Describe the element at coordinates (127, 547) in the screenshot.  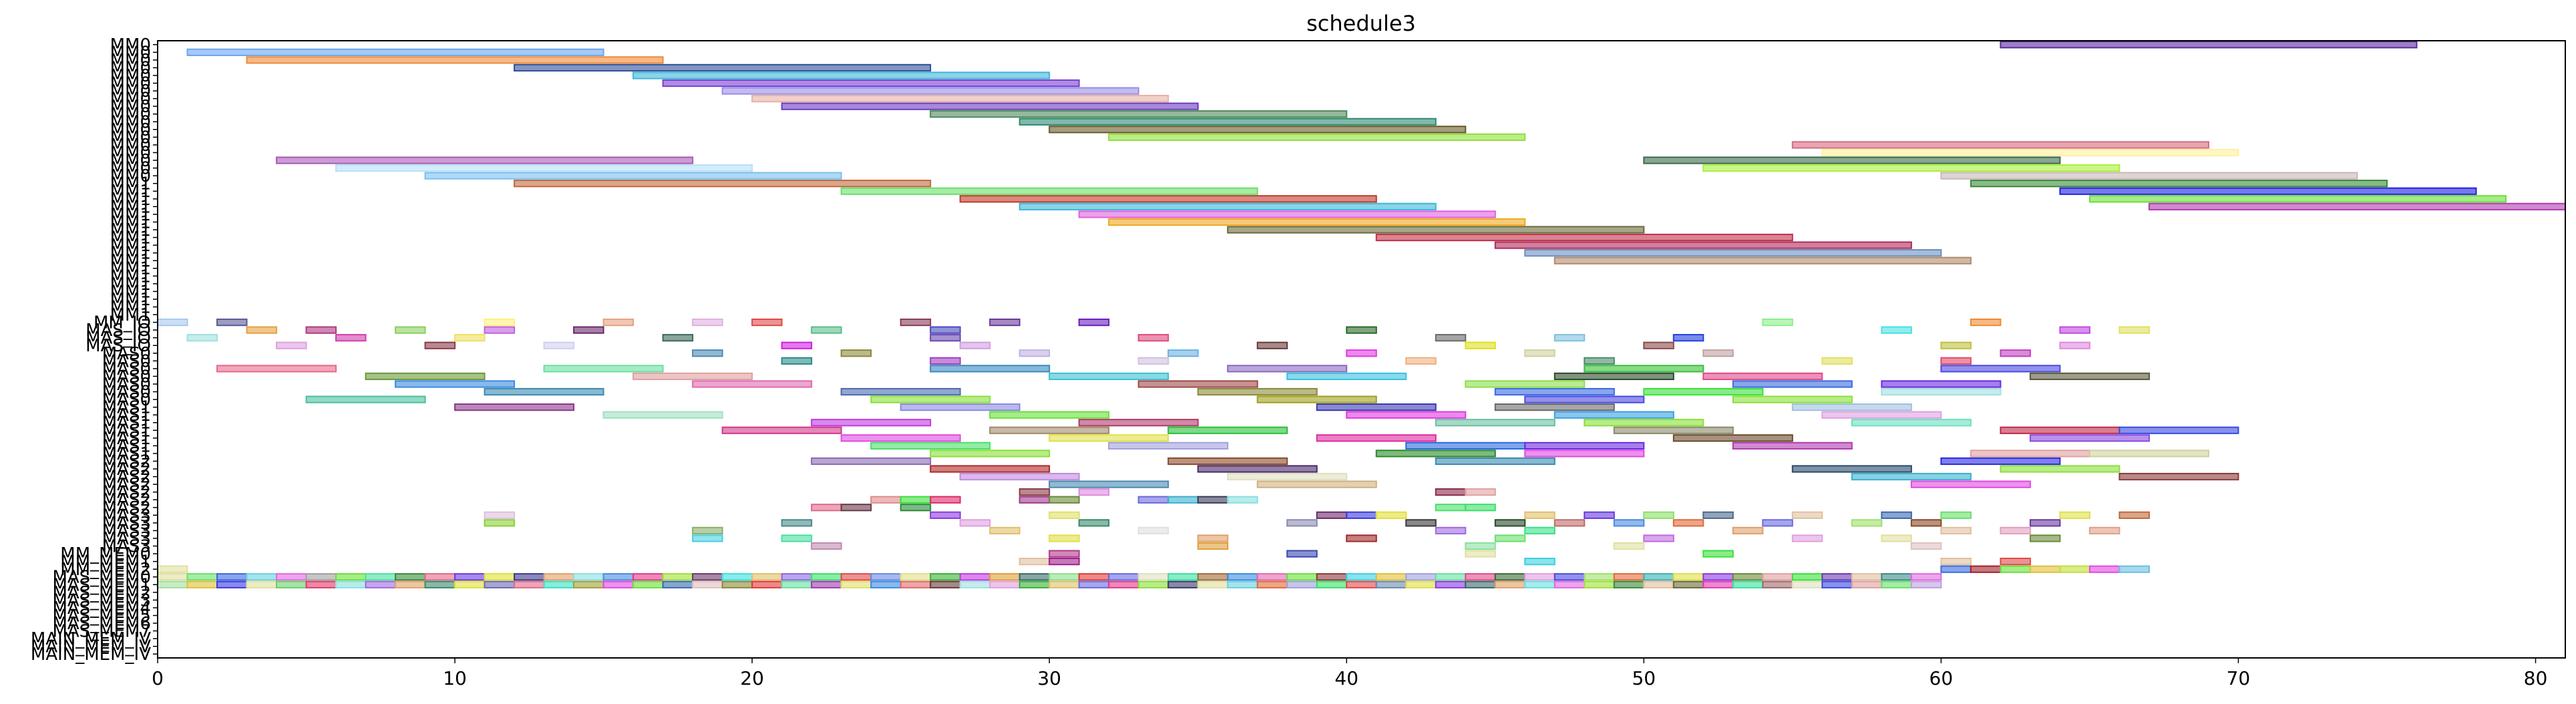
I see `y-tick-label: MAS3` at that location.